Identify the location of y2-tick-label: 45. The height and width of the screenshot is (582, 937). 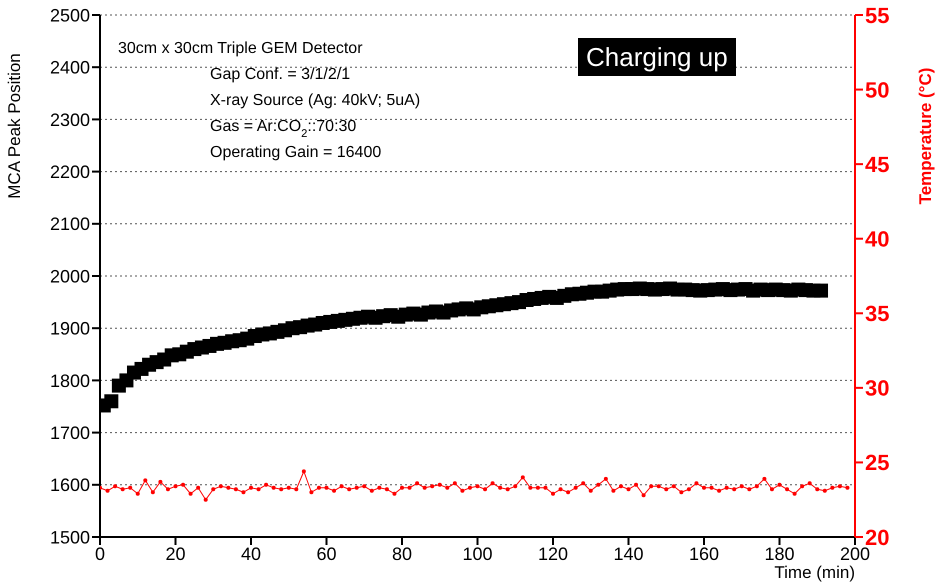
(877, 164).